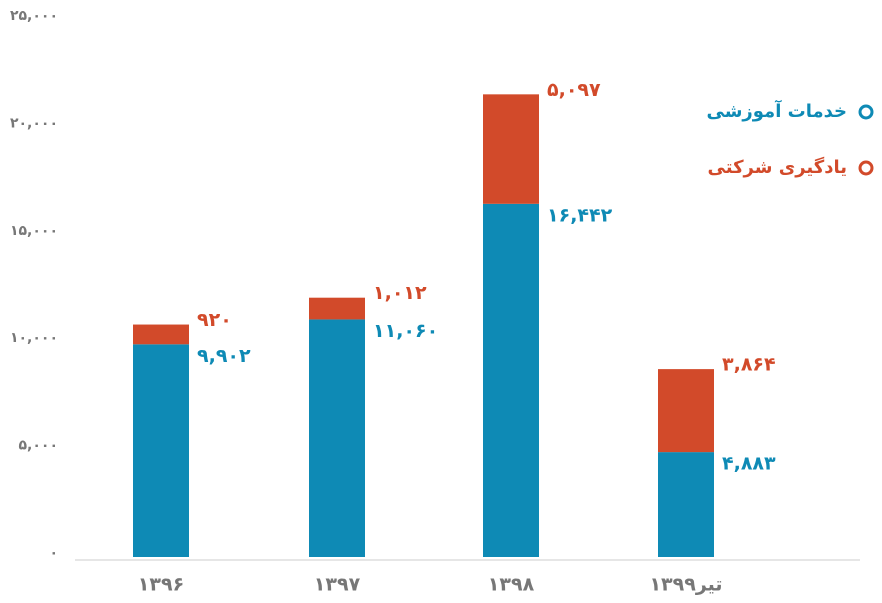 This screenshot has height=603, width=882. I want to click on x-tick-label: ۱۳۹۸, so click(511, 585).